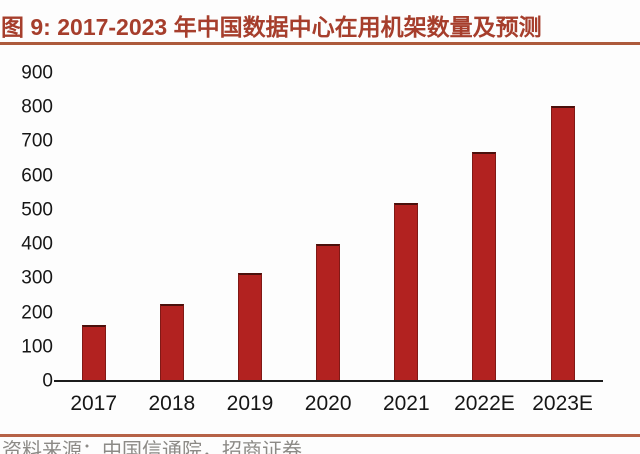  Describe the element at coordinates (320, 435) in the screenshot. I see `bottom-separator-line` at that location.